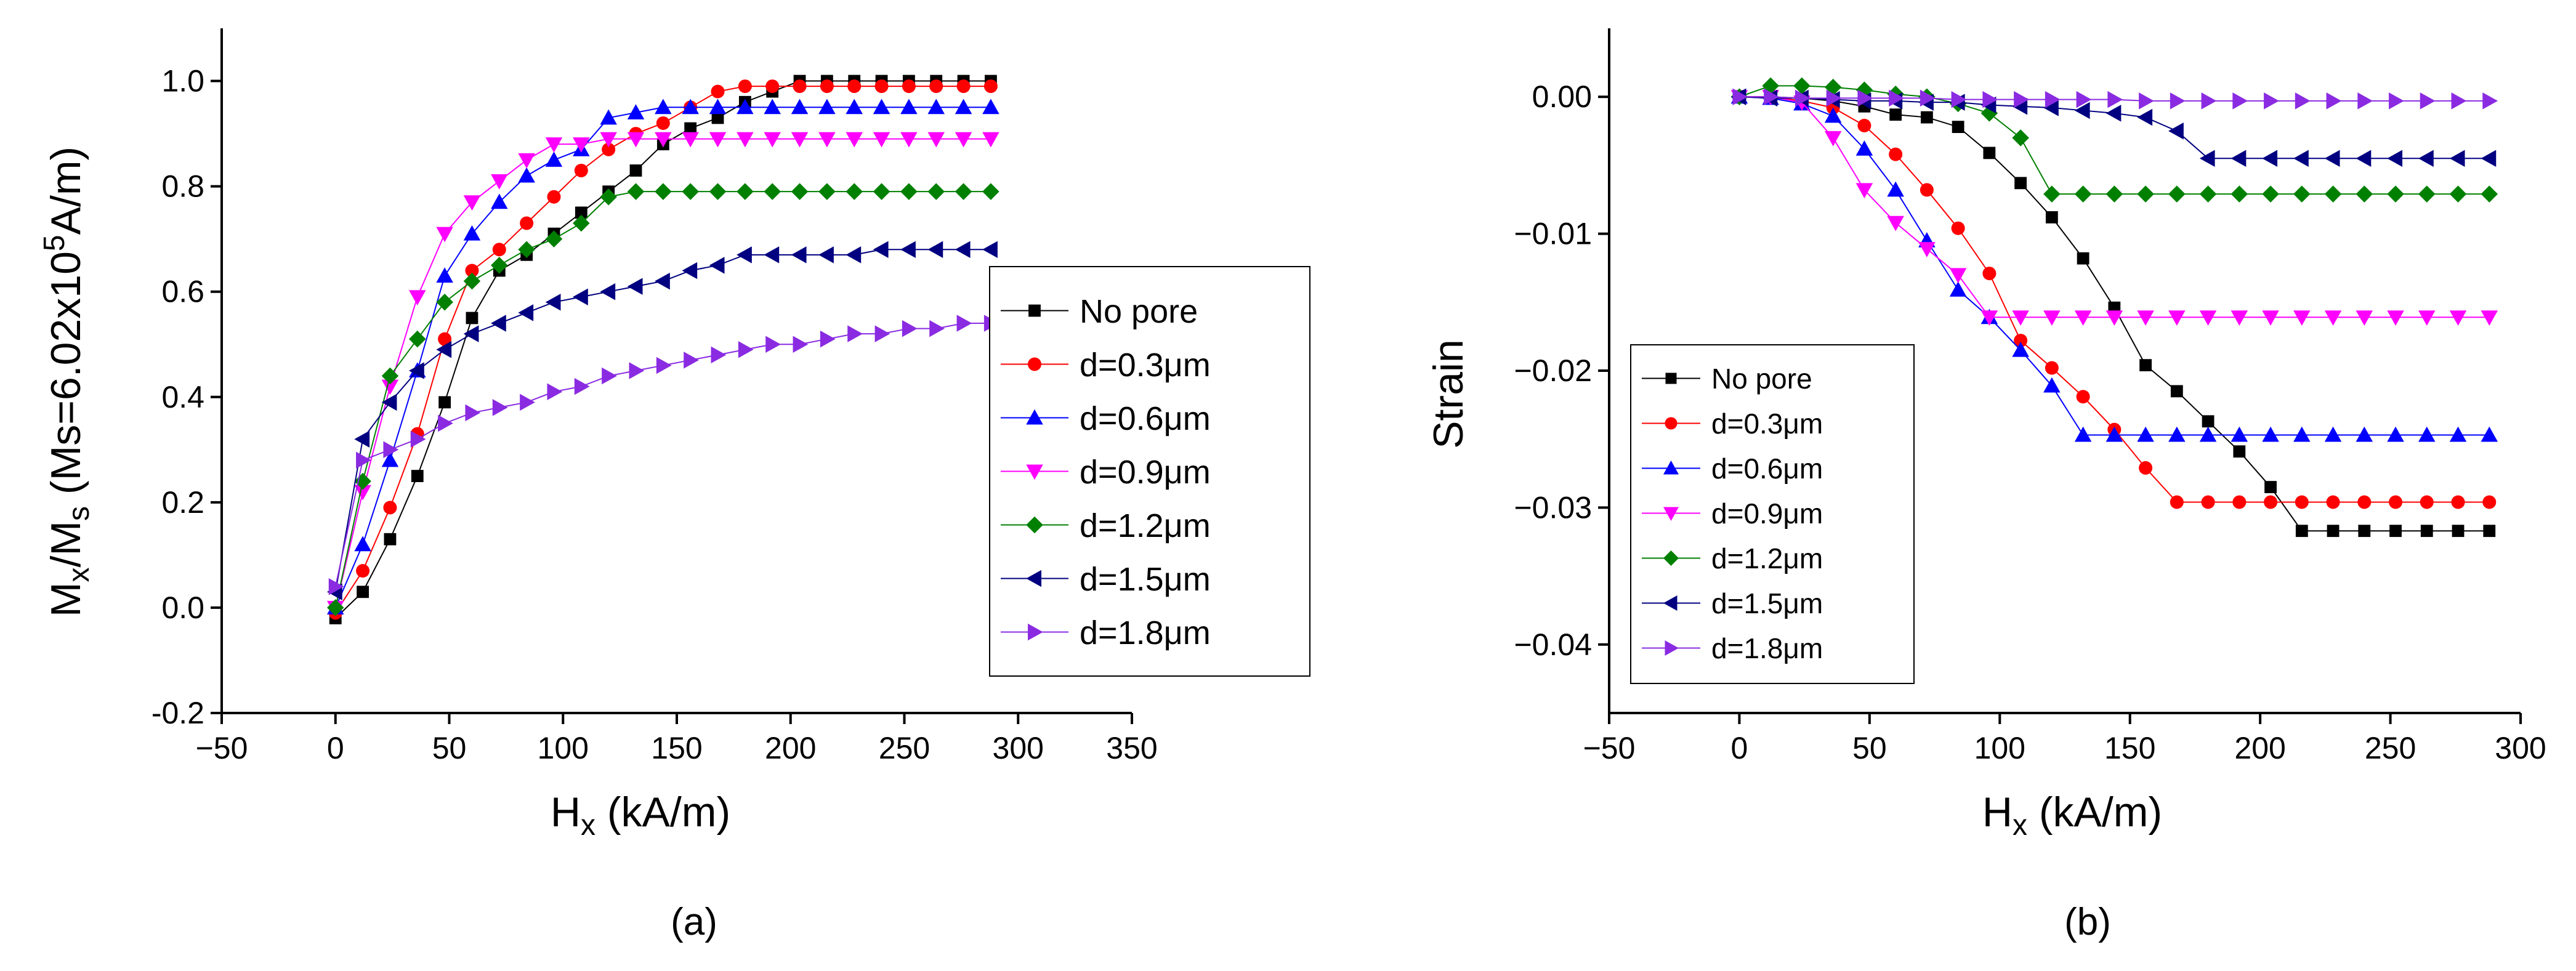 The width and height of the screenshot is (2576, 971). What do you see at coordinates (640, 815) in the screenshot?
I see `panel-a-x-axis-label: Hx (kA/m)` at bounding box center [640, 815].